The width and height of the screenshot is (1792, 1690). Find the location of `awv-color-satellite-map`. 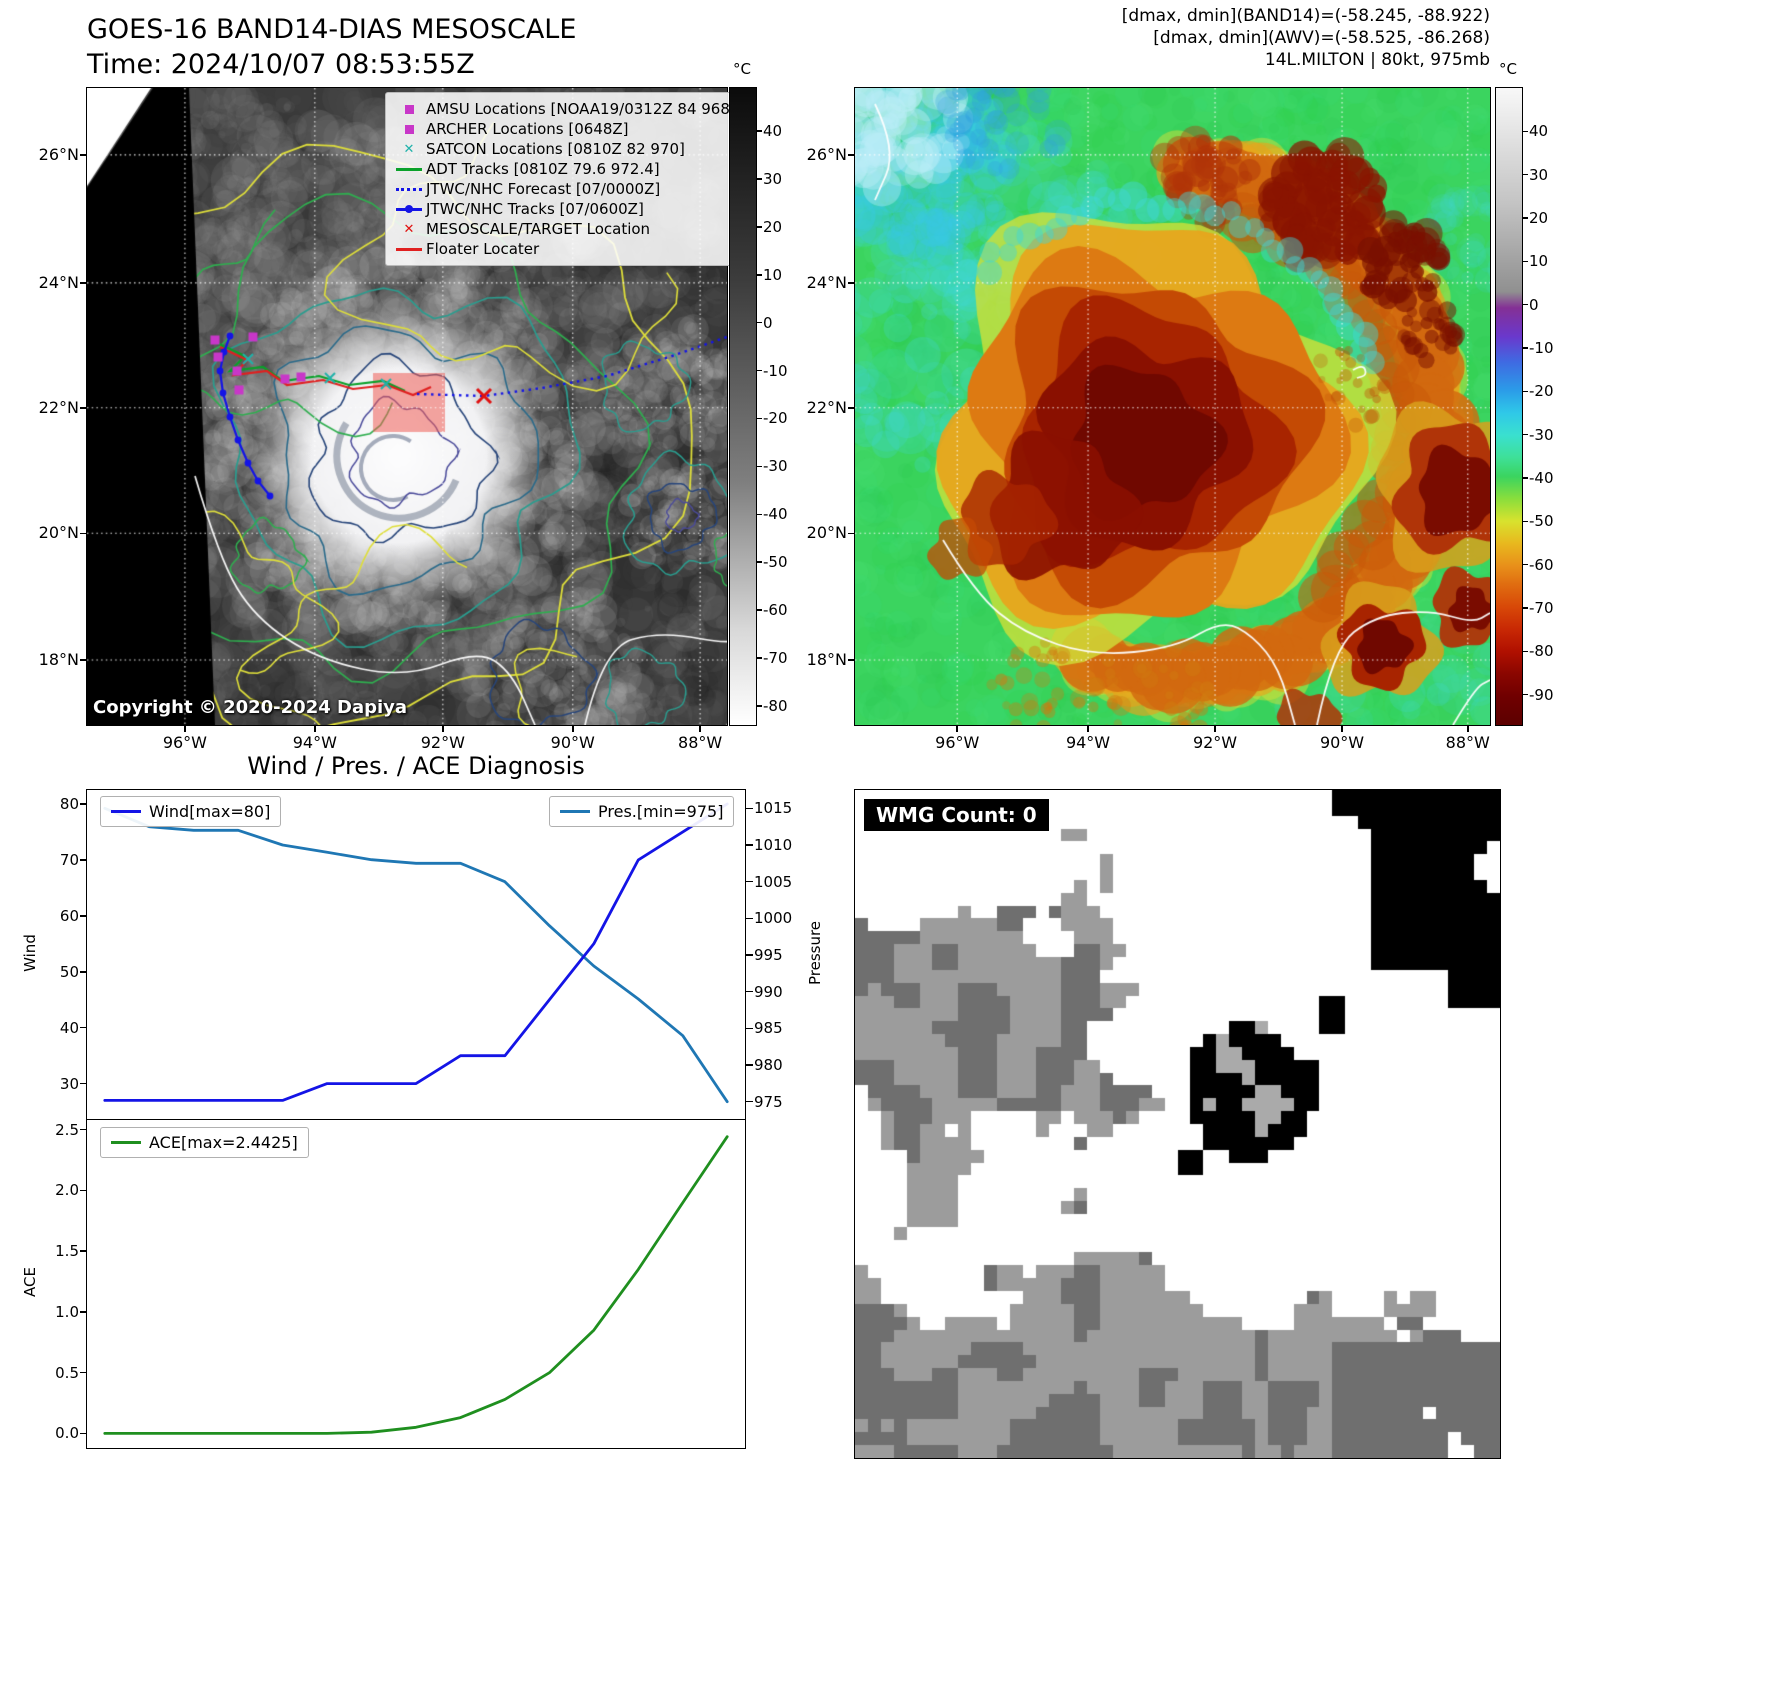

awv-color-satellite-map is located at coordinates (1172, 406).